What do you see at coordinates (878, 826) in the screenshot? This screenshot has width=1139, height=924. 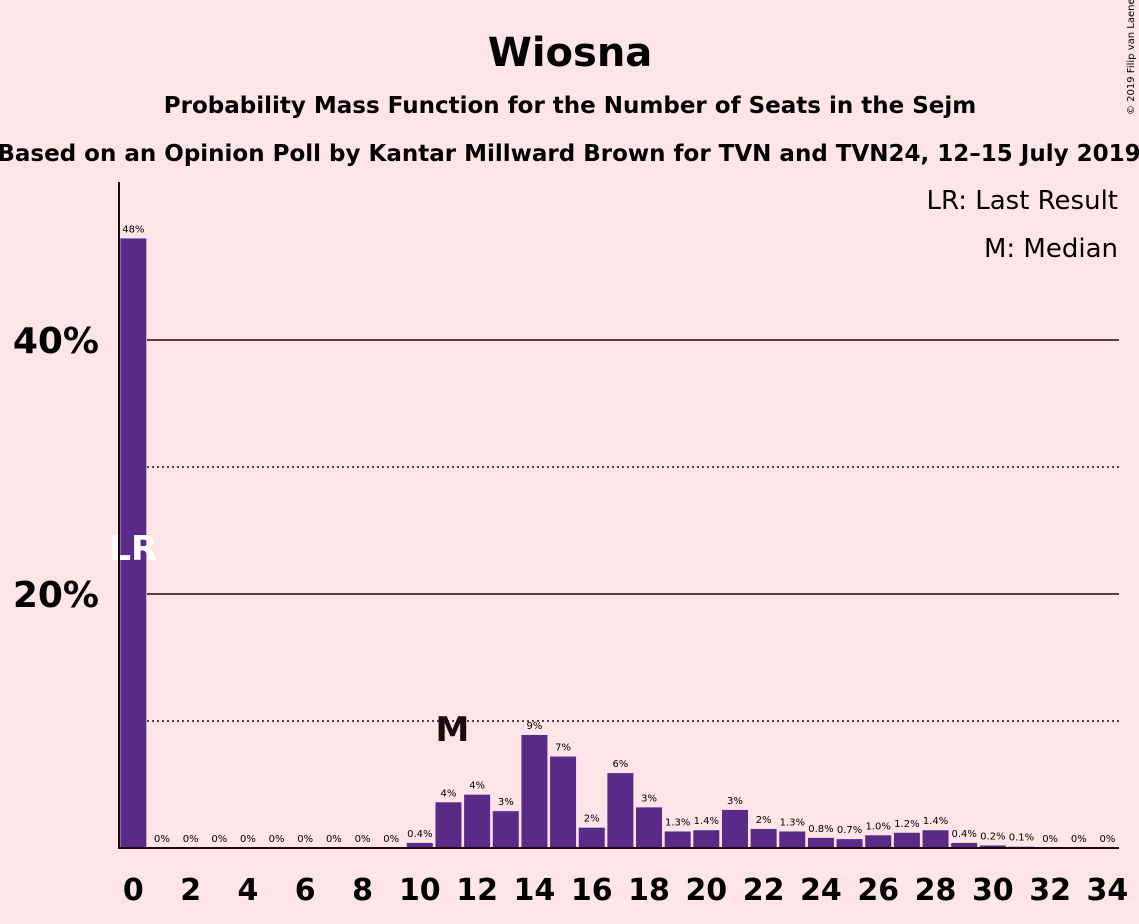 I see `data-label-26: 1.0%` at bounding box center [878, 826].